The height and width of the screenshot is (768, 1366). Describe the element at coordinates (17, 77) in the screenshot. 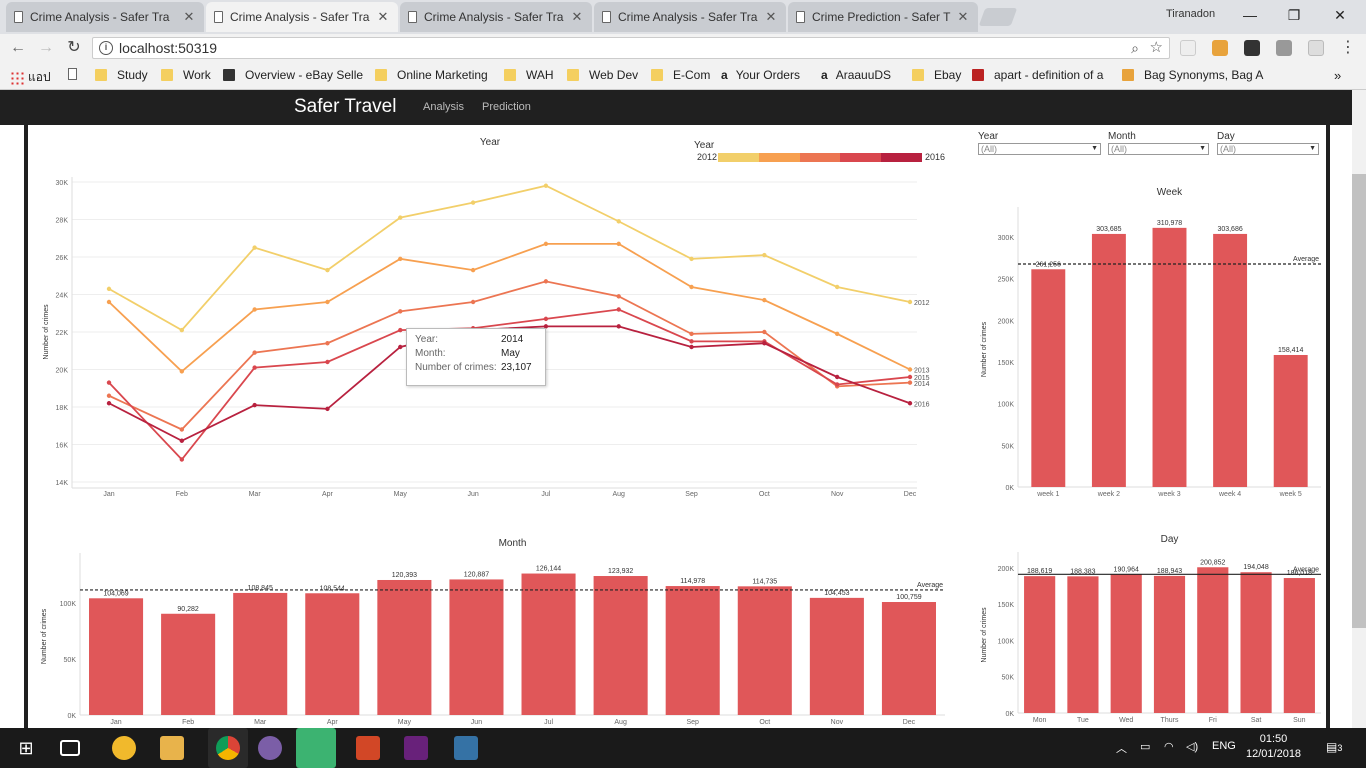

I see `apps-icon` at that location.